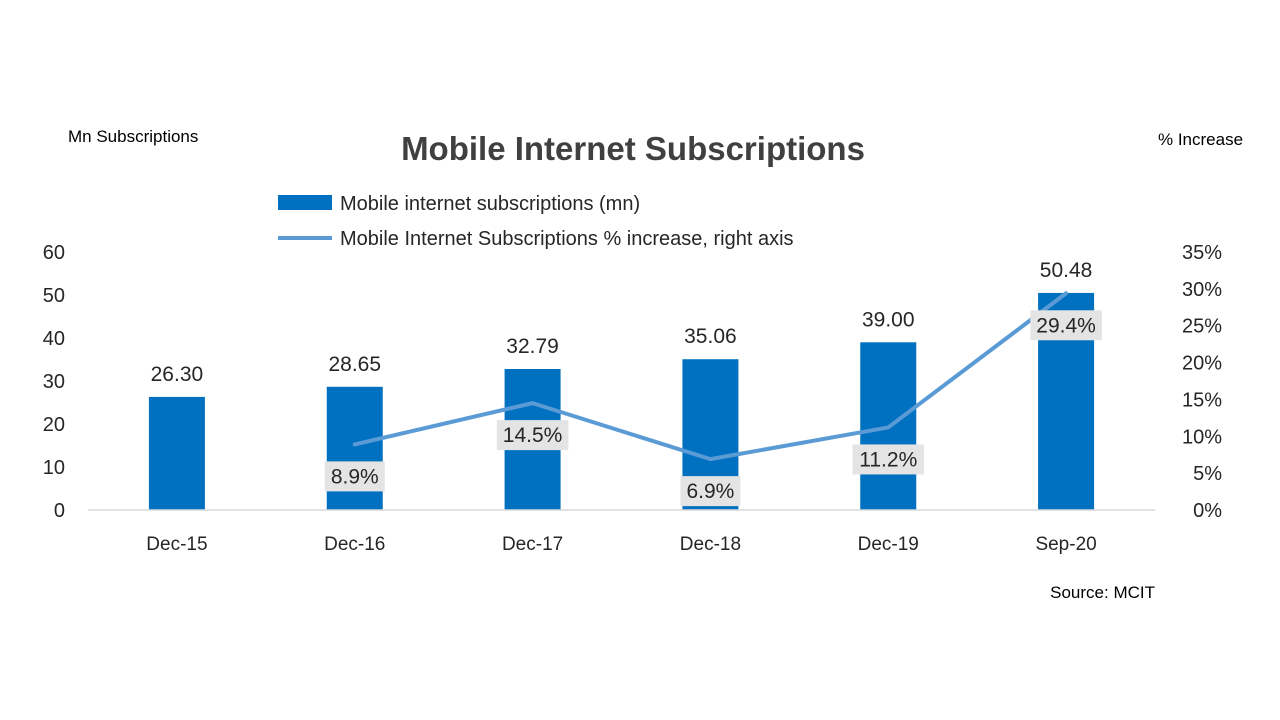 The image size is (1280, 720). I want to click on left-axis-tick-label: 20, so click(54, 425).